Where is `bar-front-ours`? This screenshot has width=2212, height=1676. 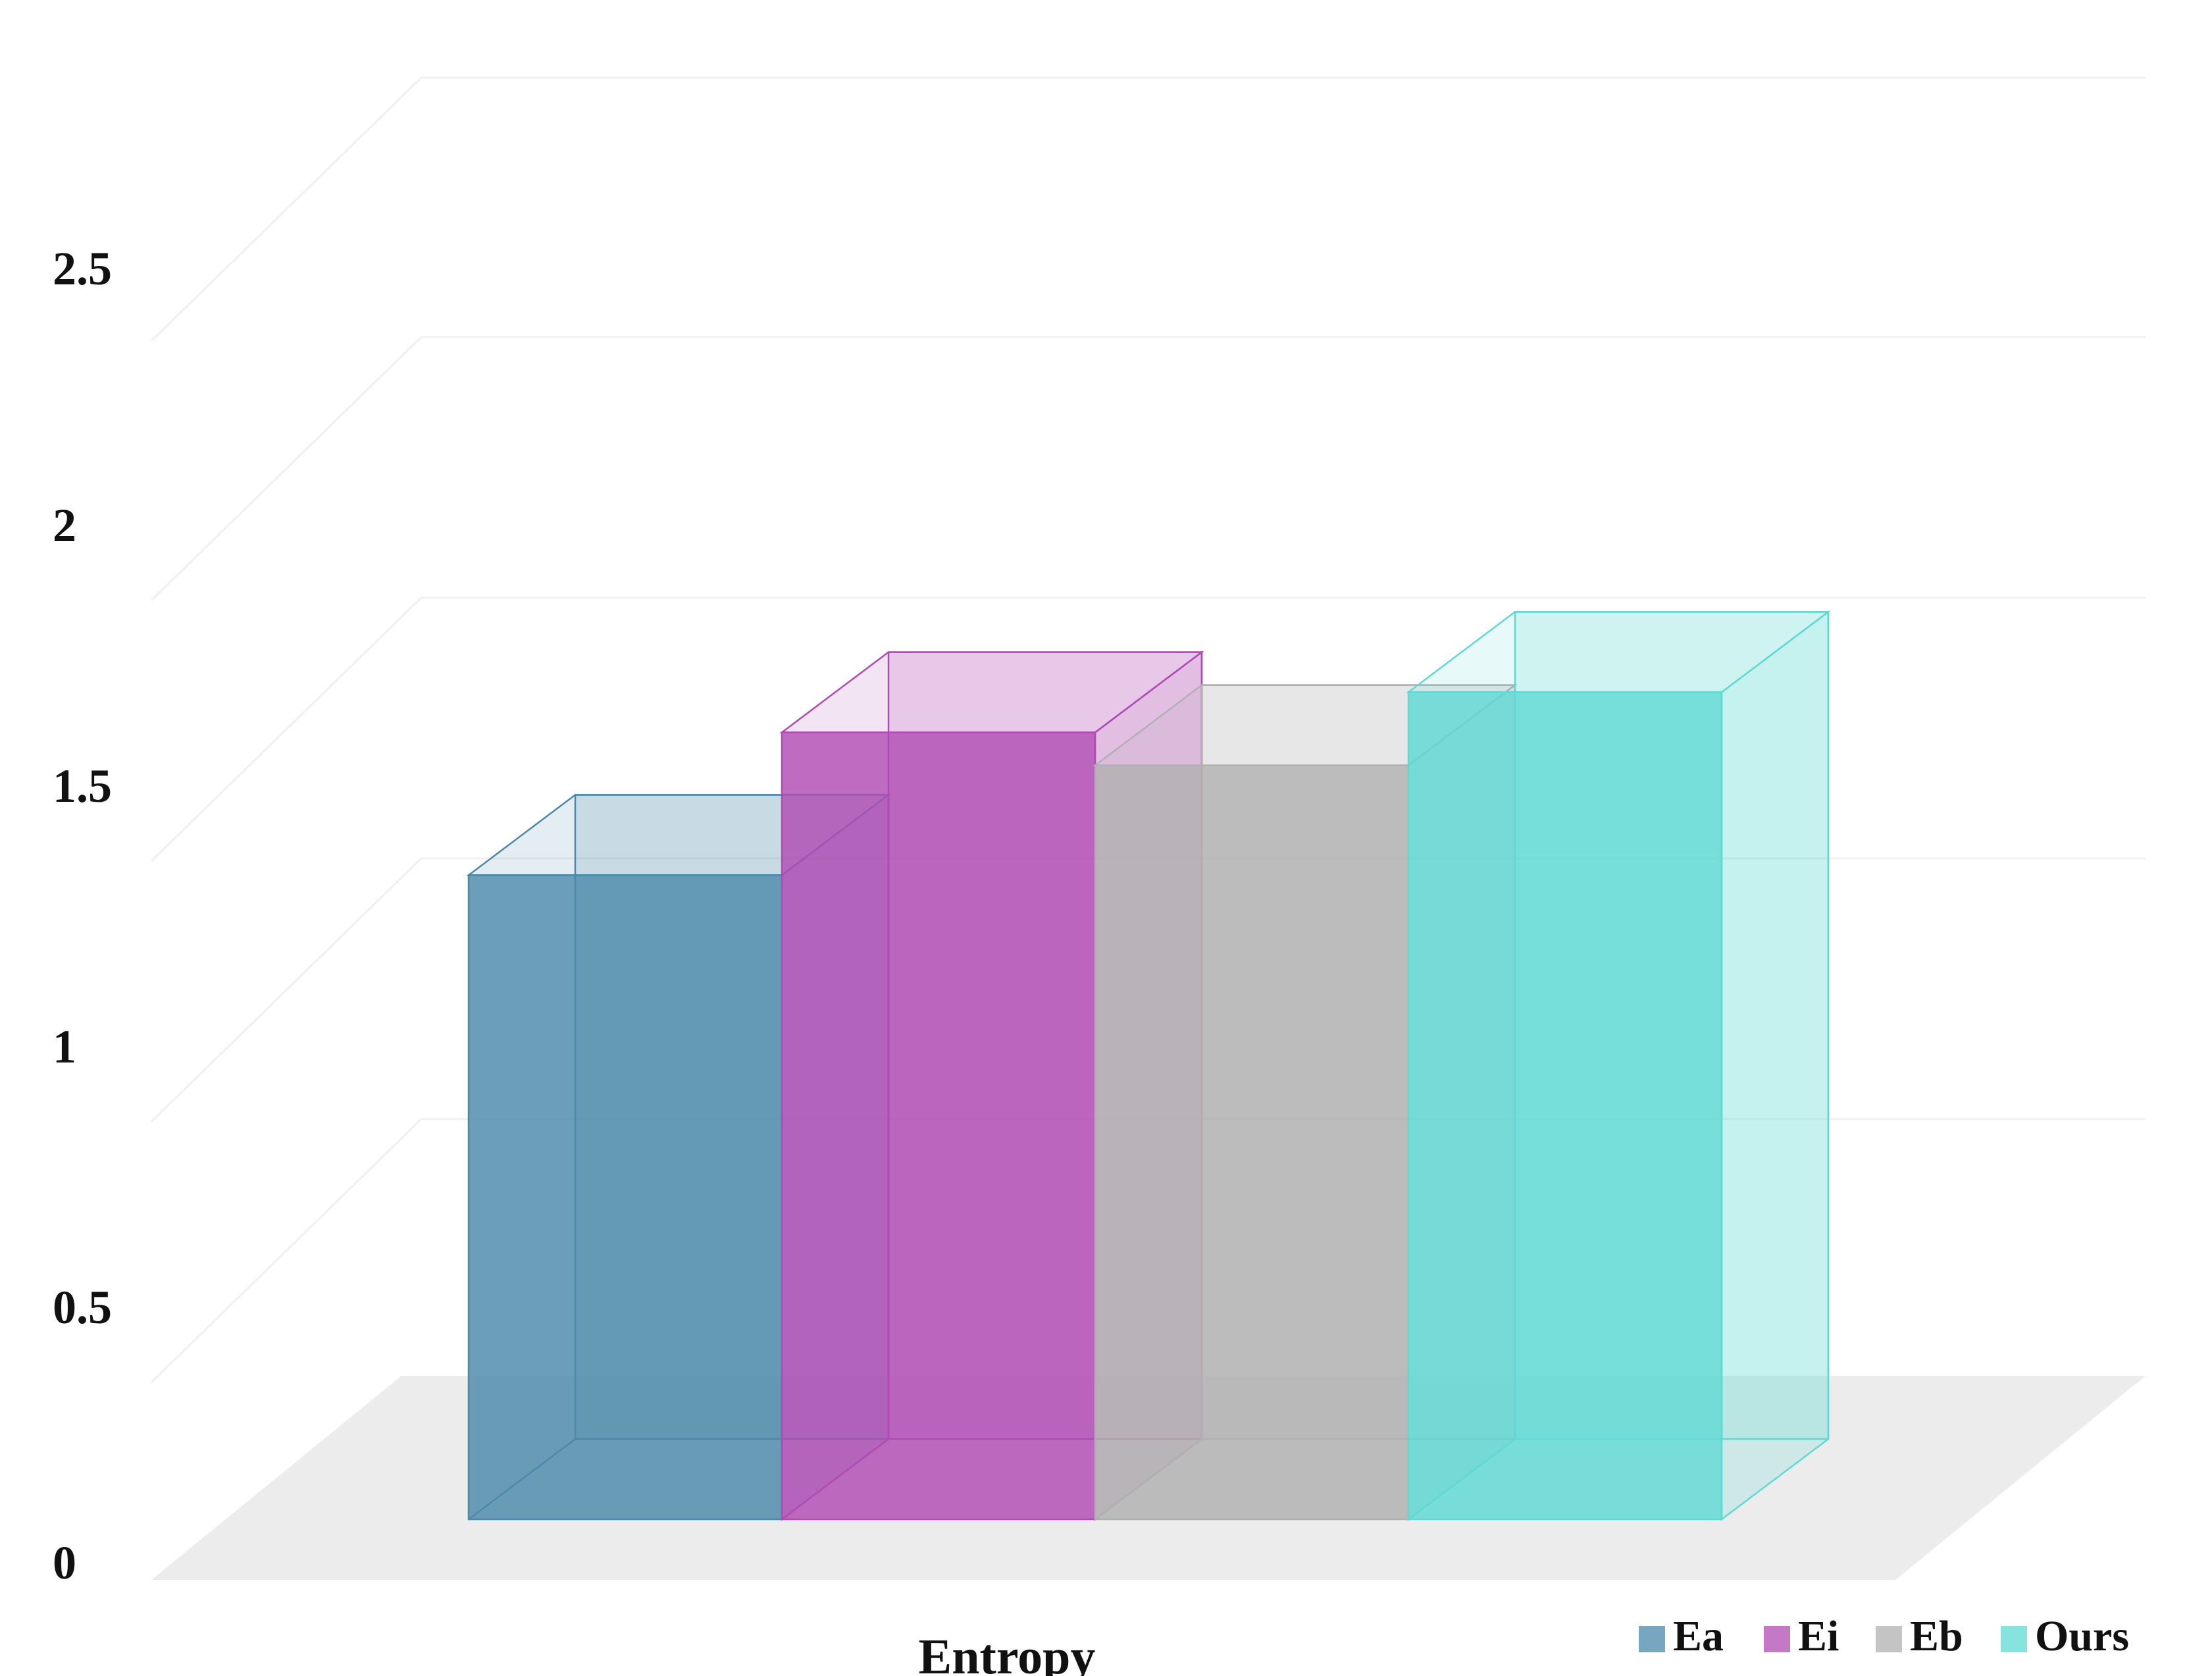 bar-front-ours is located at coordinates (1565, 1106).